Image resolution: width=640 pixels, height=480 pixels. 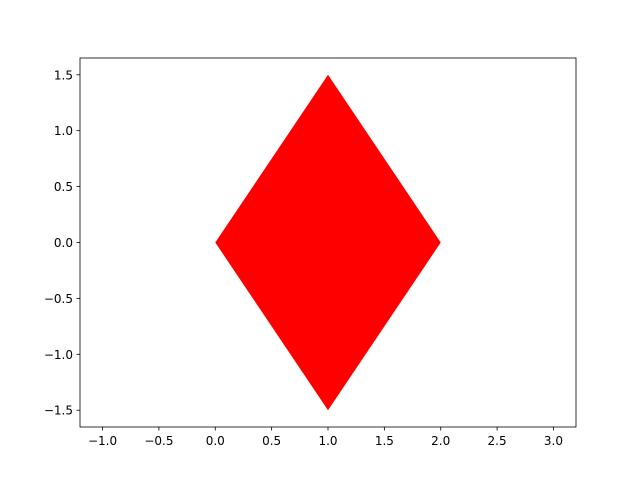 I want to click on y-tick-label: 1.0, so click(x=63, y=131).